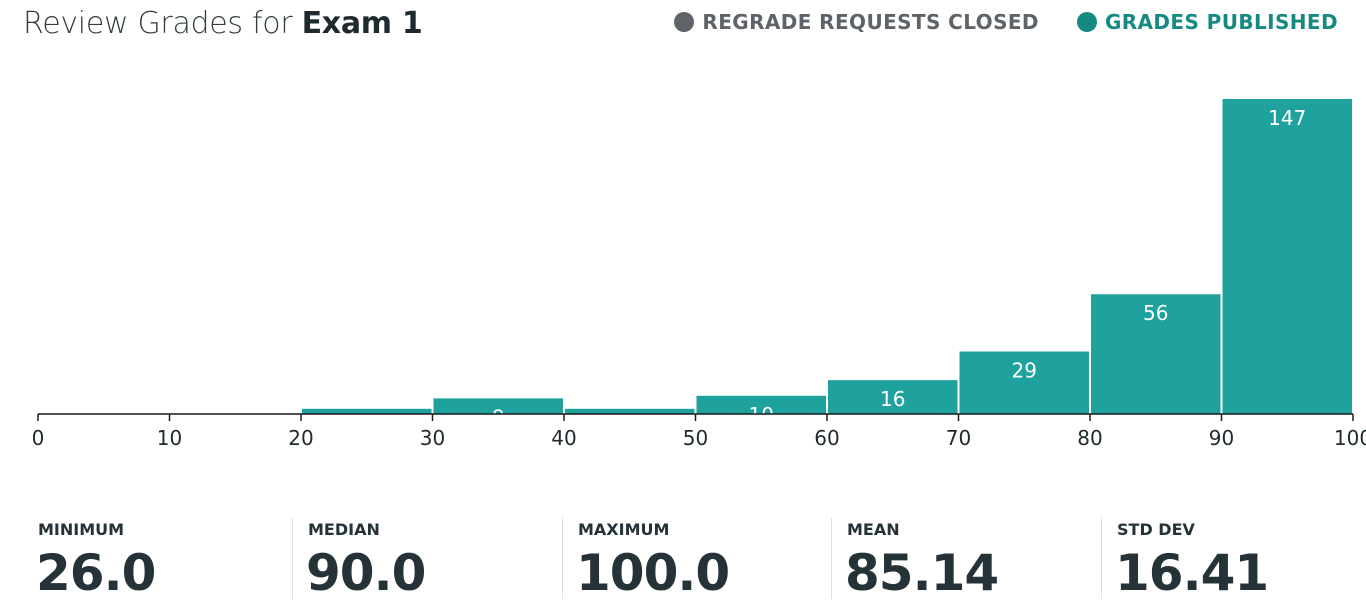  I want to click on x-axis-tick-label: 90, so click(1221, 438).